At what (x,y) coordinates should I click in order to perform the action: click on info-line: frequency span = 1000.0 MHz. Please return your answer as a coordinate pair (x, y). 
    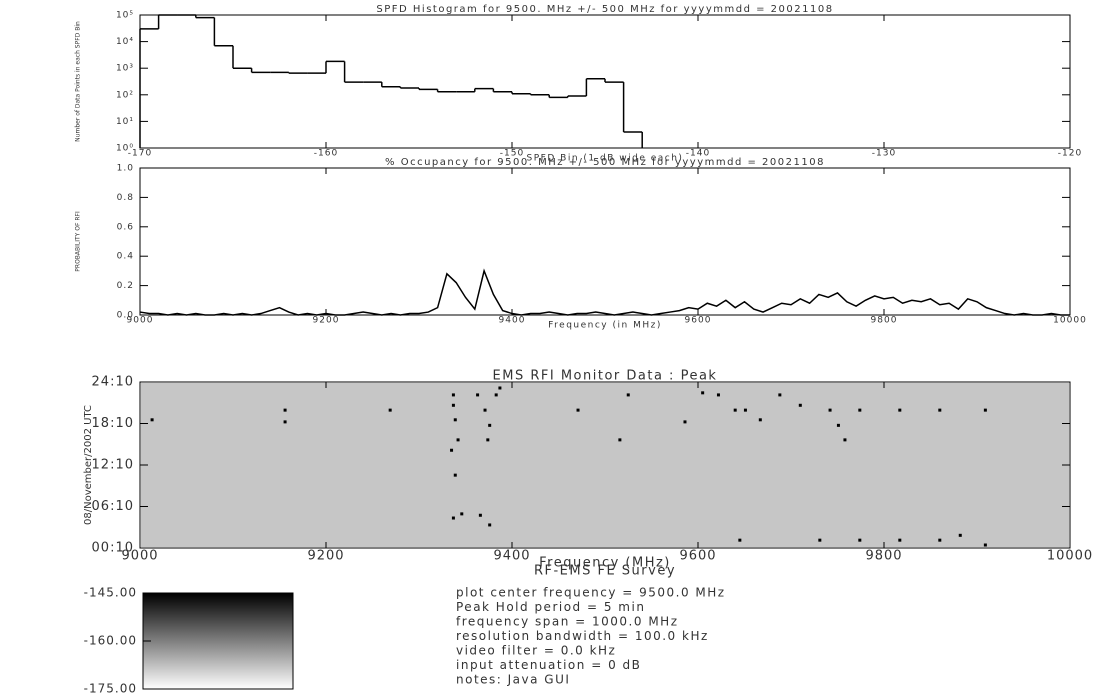
    Looking at the image, I should click on (567, 622).